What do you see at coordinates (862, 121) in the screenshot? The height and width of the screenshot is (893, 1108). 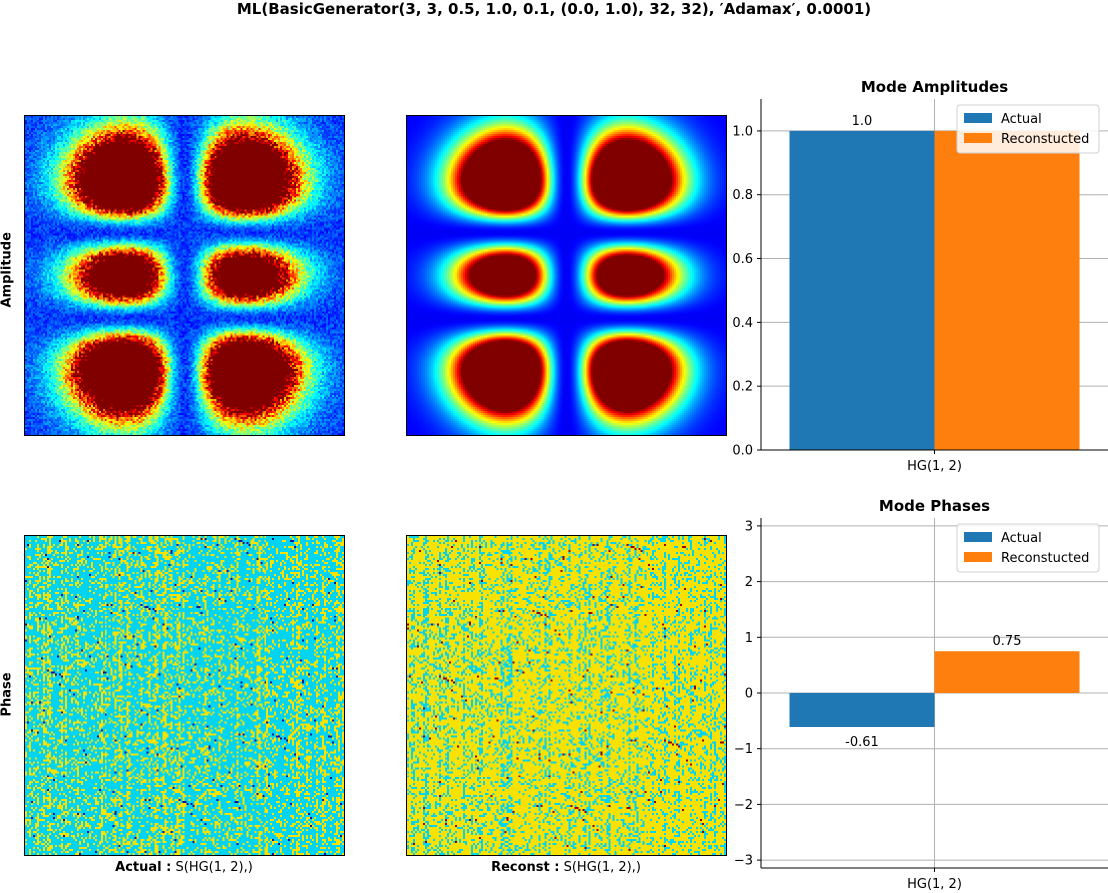 I see `data-label: 1.0` at bounding box center [862, 121].